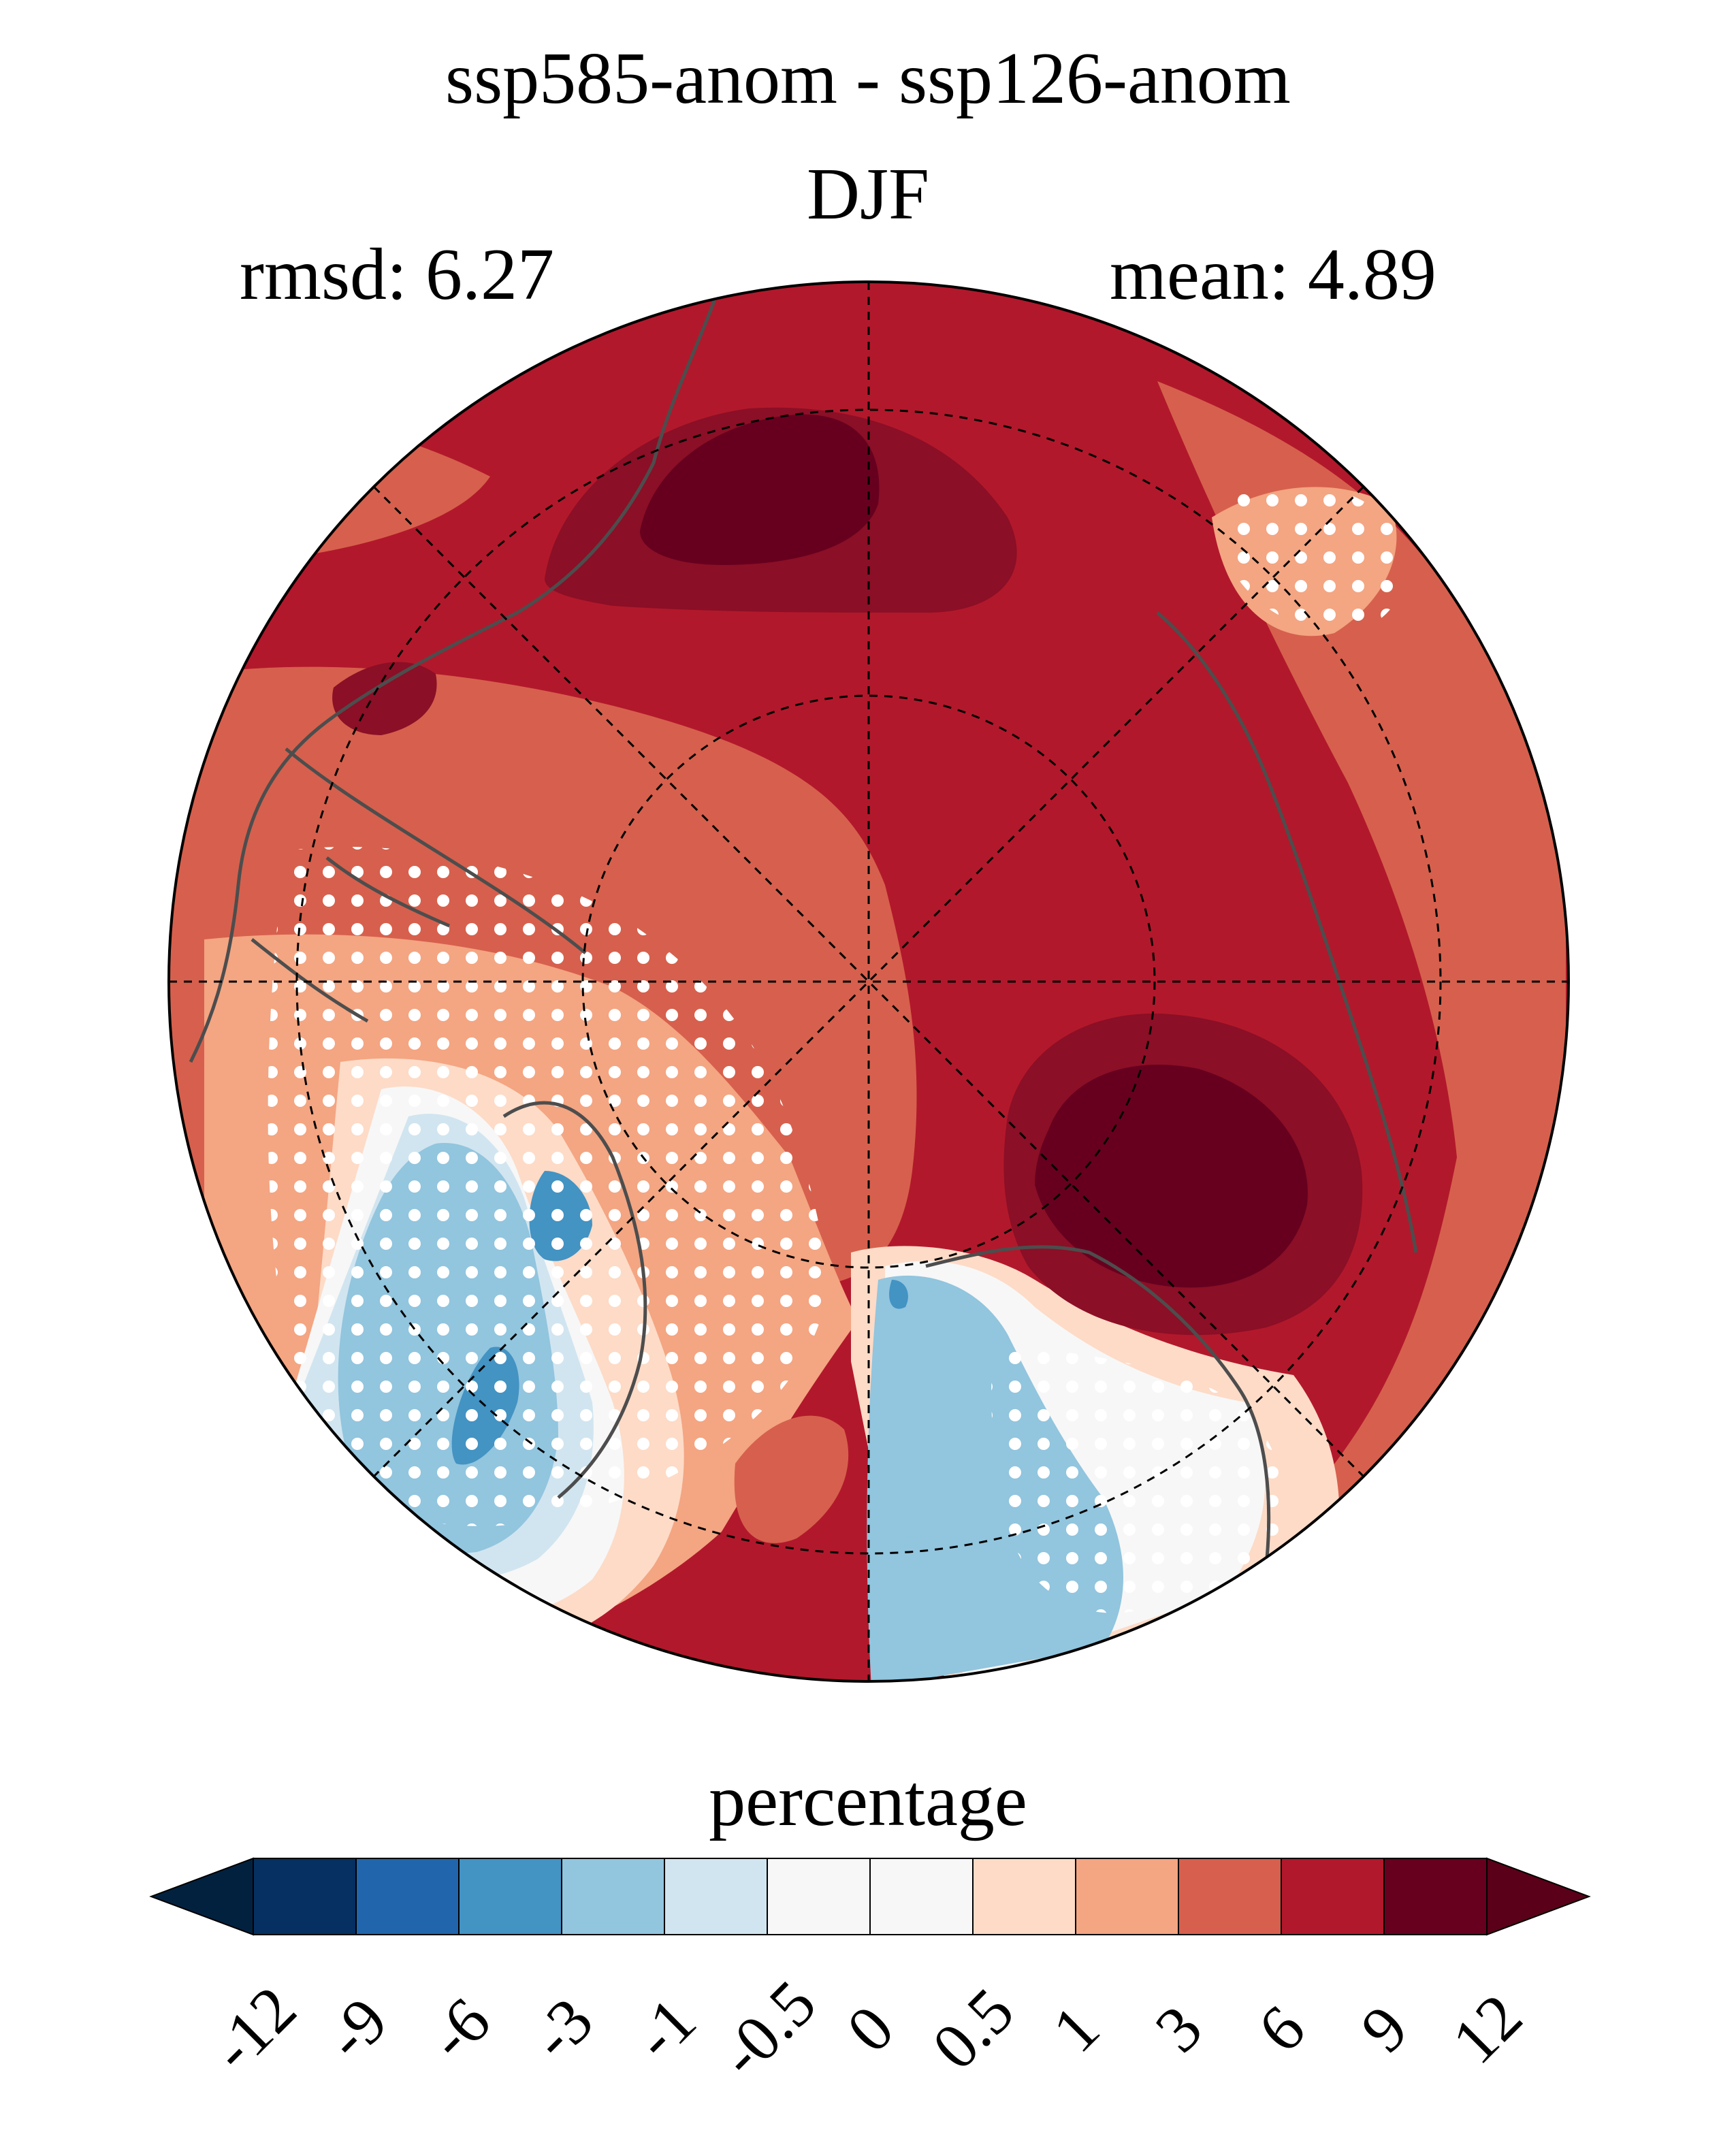 The width and height of the screenshot is (1736, 2130). What do you see at coordinates (868, 78) in the screenshot?
I see `map-title: ssp585-anom - ssp126-anom` at bounding box center [868, 78].